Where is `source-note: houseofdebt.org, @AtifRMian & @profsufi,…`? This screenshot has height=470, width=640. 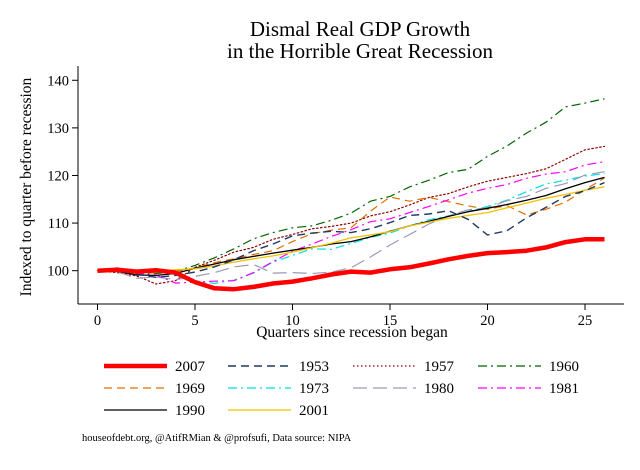 source-note: houseofdebt.org, @AtifRMian & @profsufi,… is located at coordinates (217, 438).